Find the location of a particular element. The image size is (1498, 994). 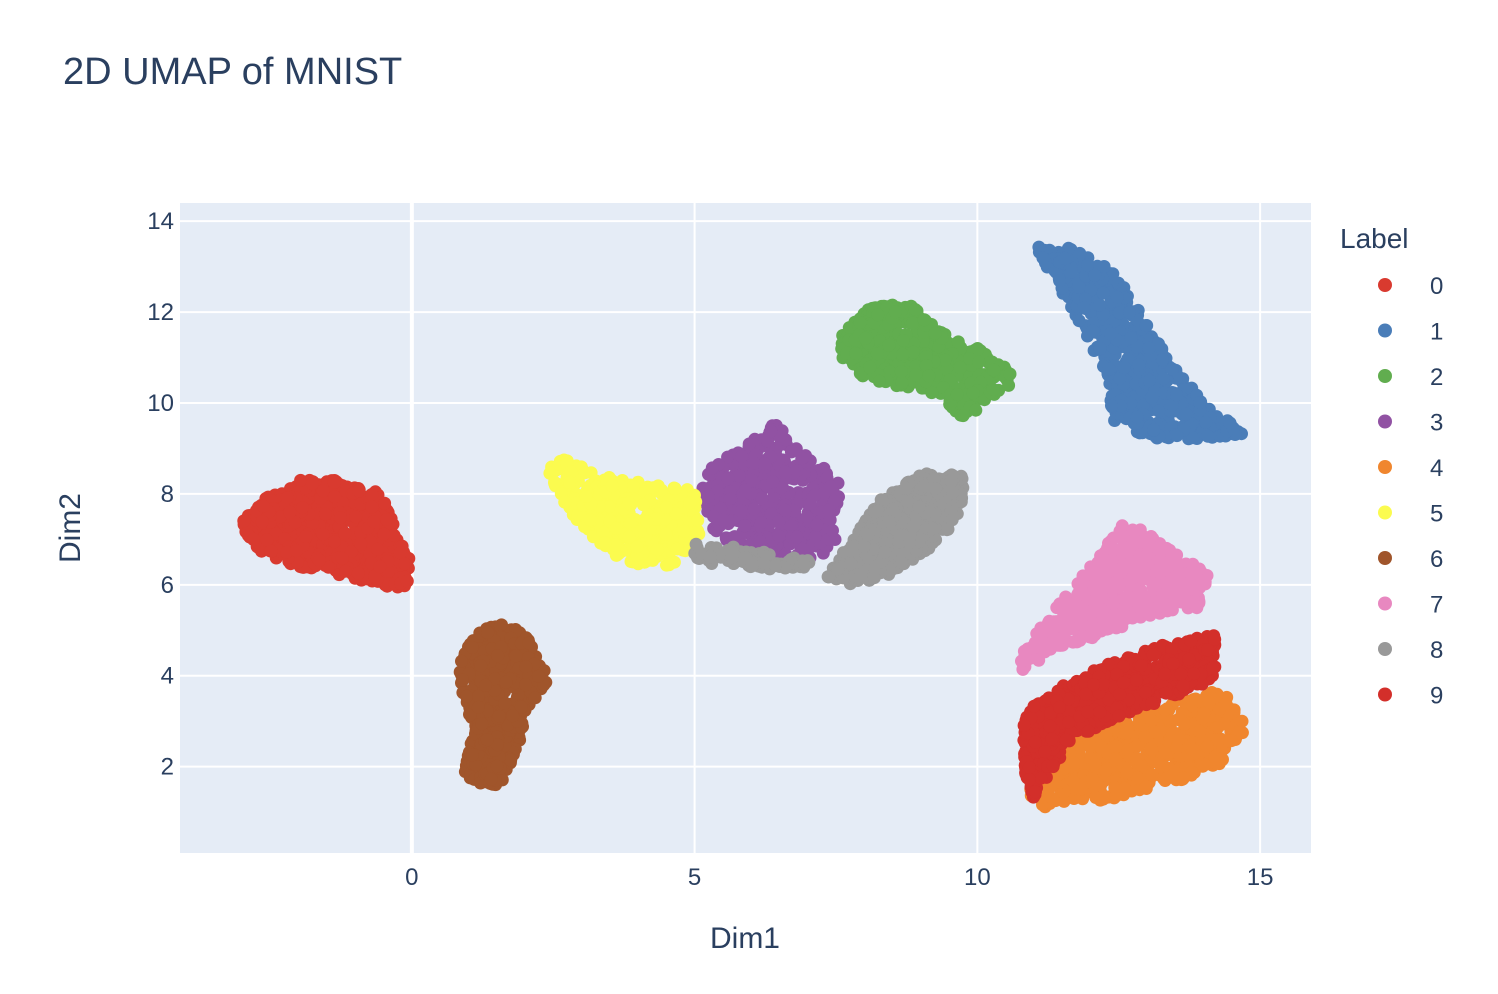

x-tick-label: 0 is located at coordinates (411, 877).